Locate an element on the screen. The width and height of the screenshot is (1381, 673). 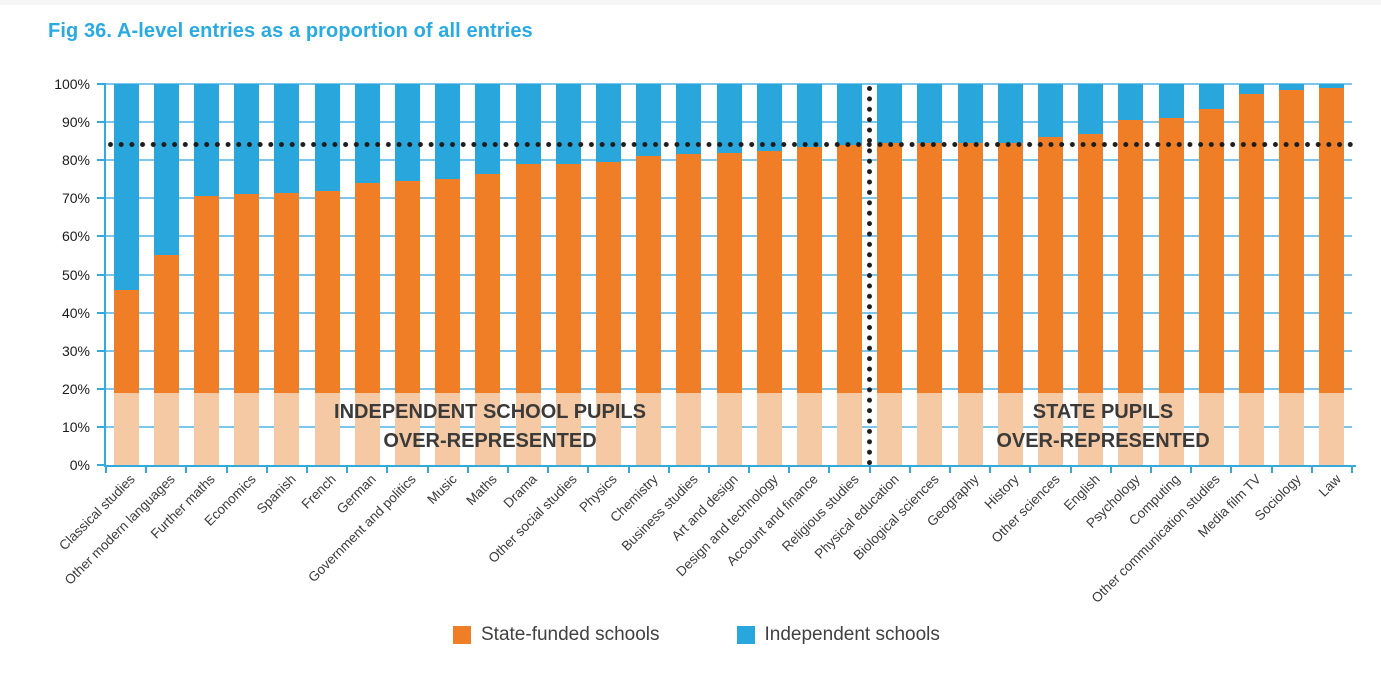
bar-german is located at coordinates (367, 274).